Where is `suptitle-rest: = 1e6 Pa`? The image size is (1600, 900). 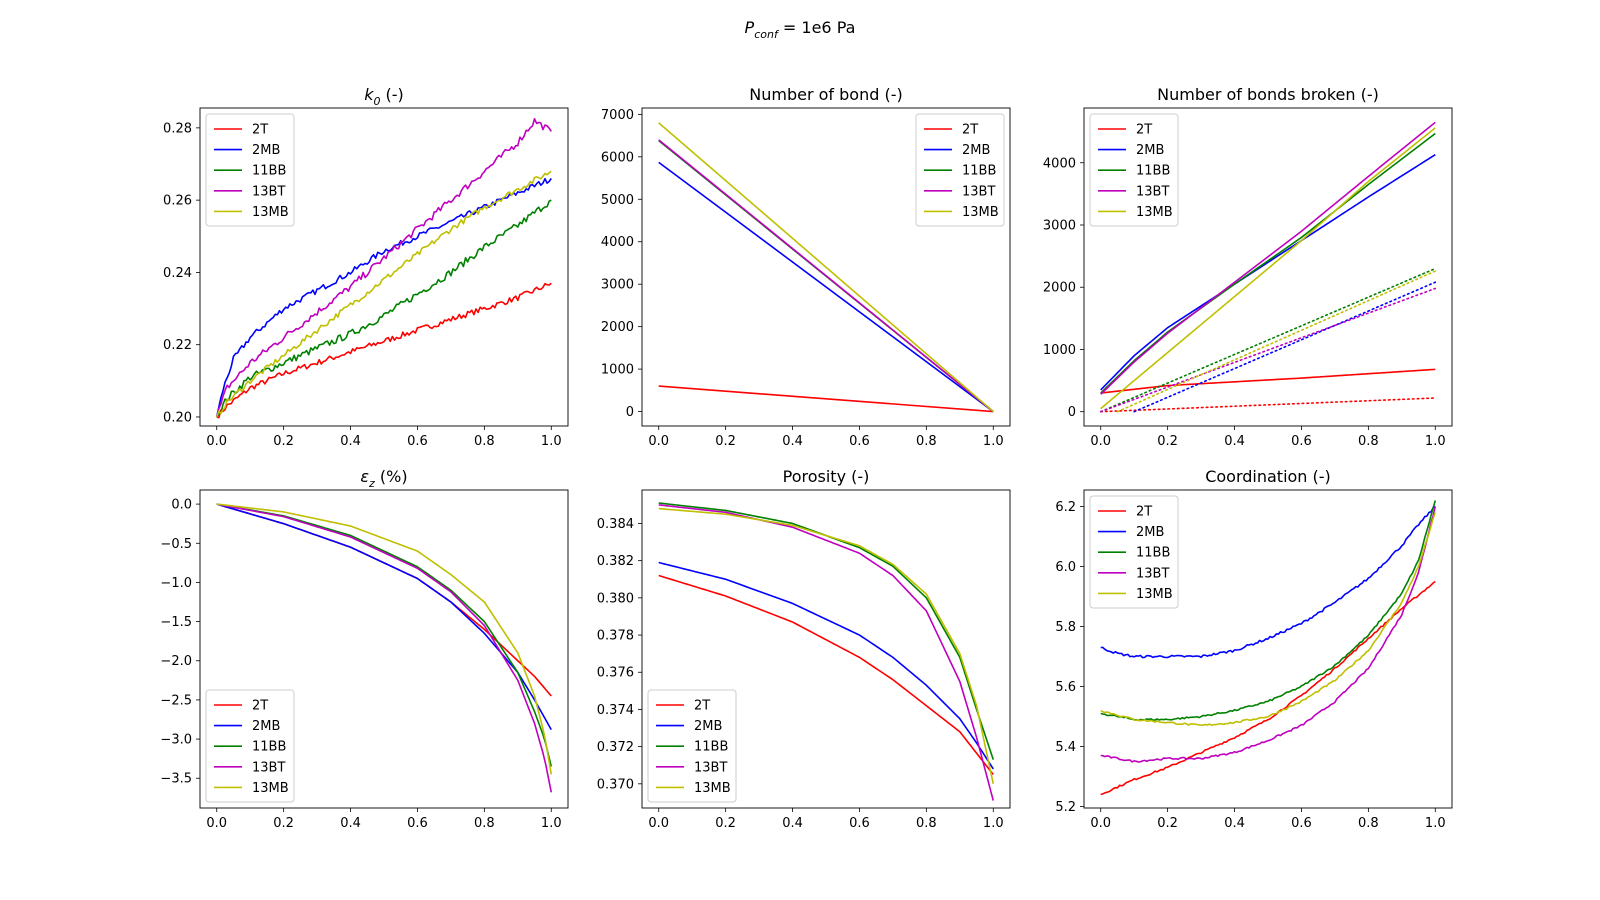
suptitle-rest: = 1e6 Pa is located at coordinates (817, 27).